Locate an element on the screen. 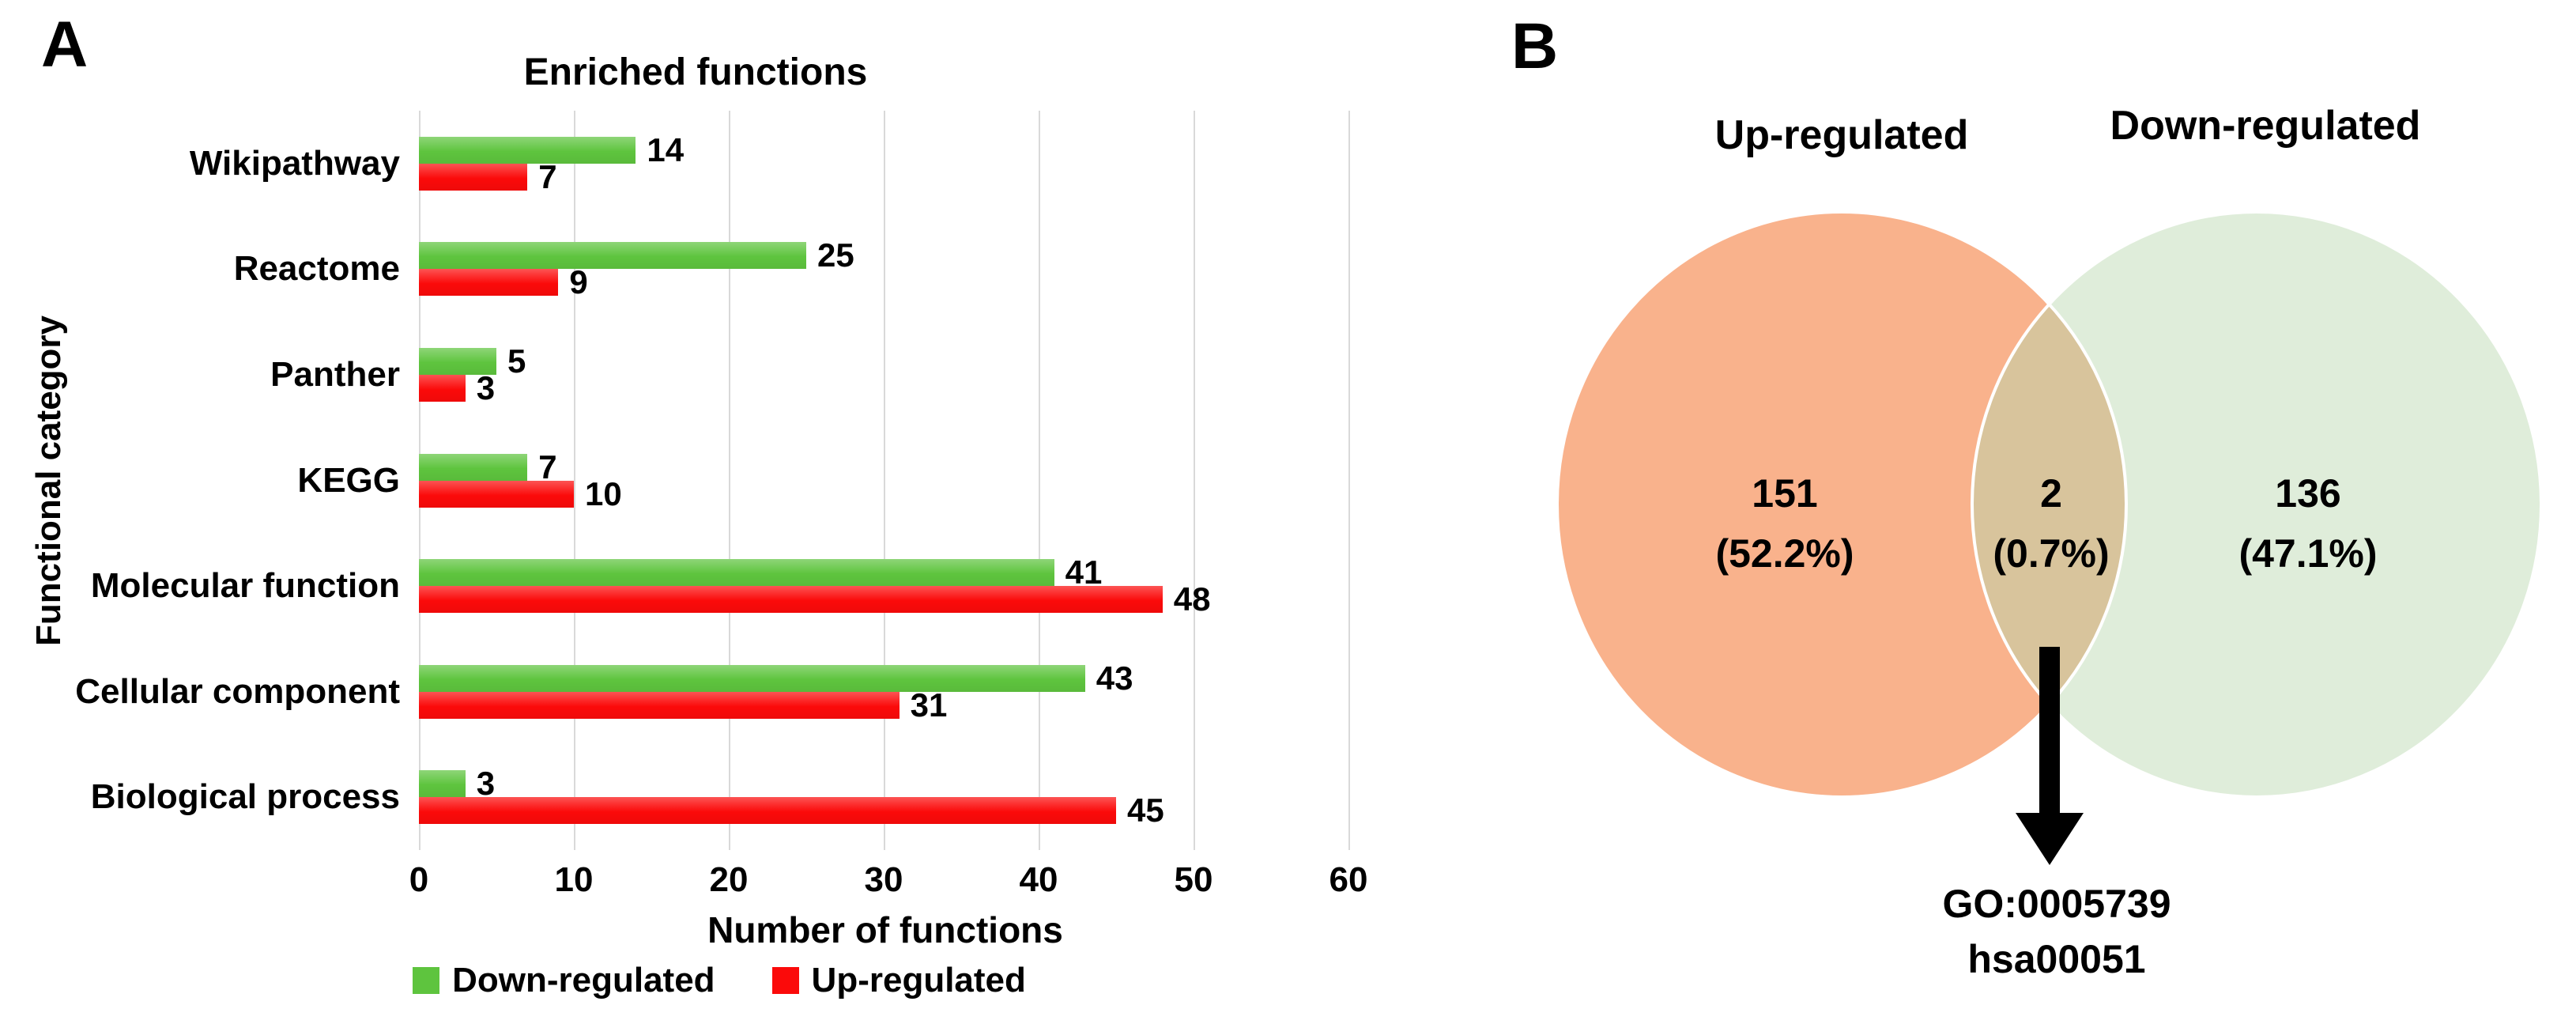 Image resolution: width=2576 pixels, height=1024 pixels. bar-down-regulated-panther is located at coordinates (457, 361).